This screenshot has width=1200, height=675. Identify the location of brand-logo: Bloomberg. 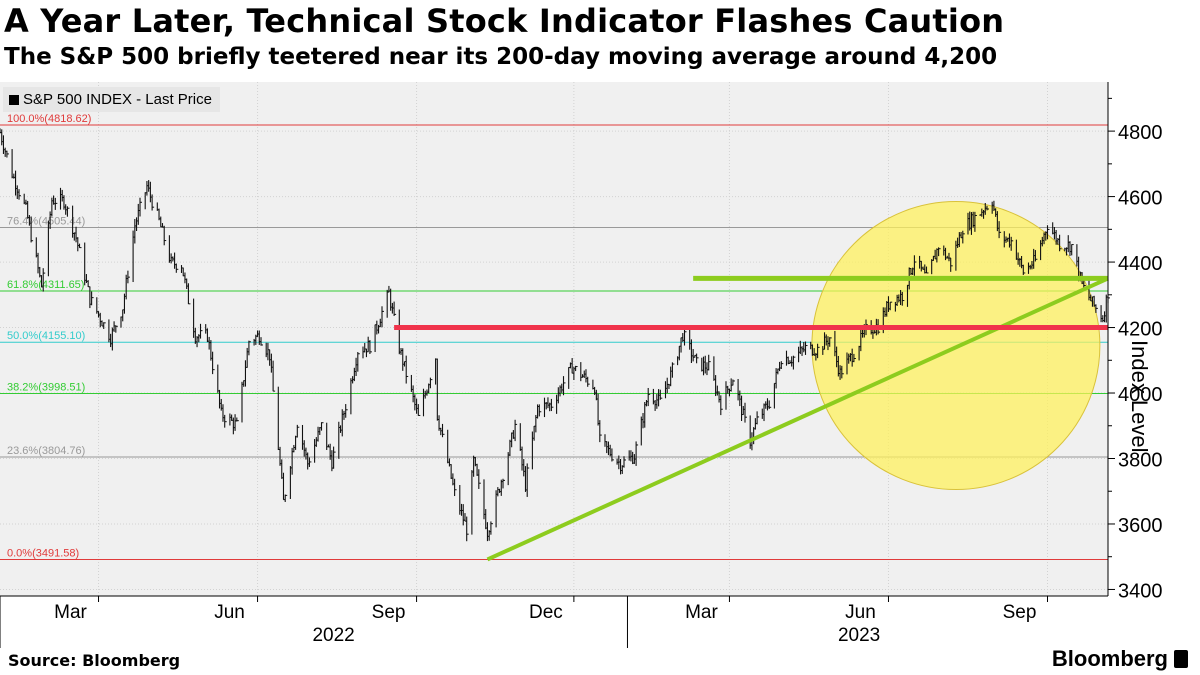
(1120, 659).